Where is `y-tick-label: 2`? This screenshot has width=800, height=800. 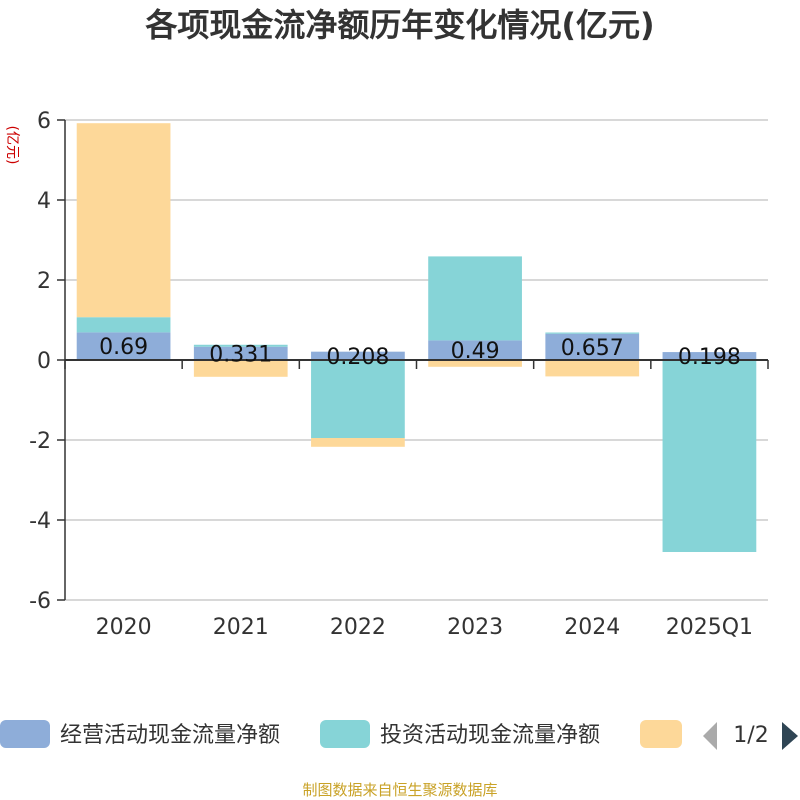
y-tick-label: 2 is located at coordinates (44, 281).